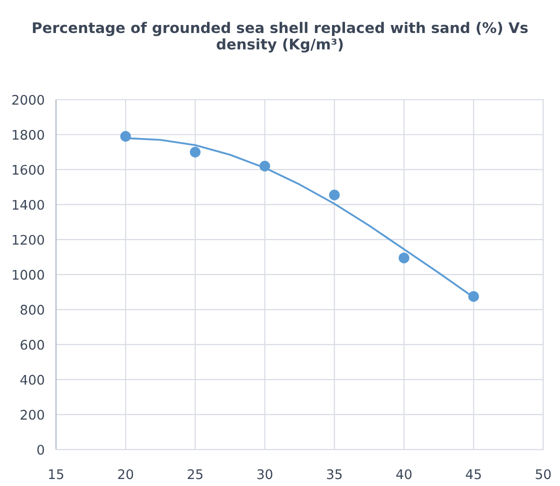 This screenshot has height=486, width=560. I want to click on y-tick-label: 200, so click(32, 415).